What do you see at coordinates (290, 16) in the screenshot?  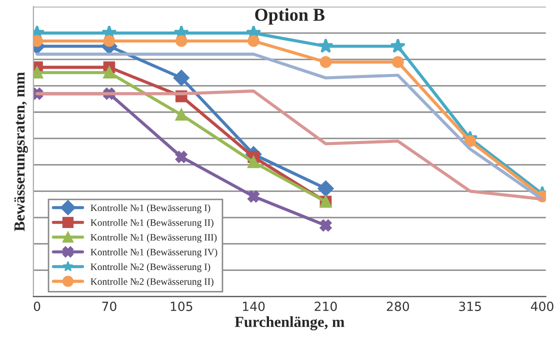 I see `chart-title: Option B` at bounding box center [290, 16].